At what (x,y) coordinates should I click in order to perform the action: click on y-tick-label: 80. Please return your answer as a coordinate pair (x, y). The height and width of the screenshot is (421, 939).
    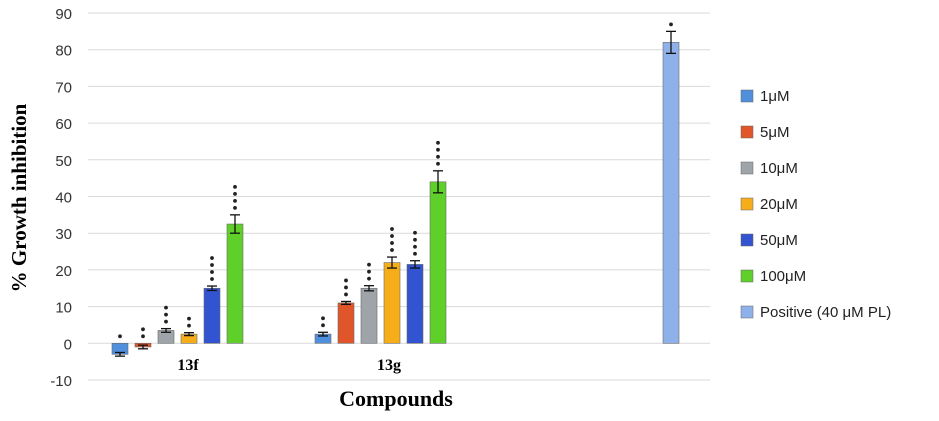
    Looking at the image, I should click on (63, 51).